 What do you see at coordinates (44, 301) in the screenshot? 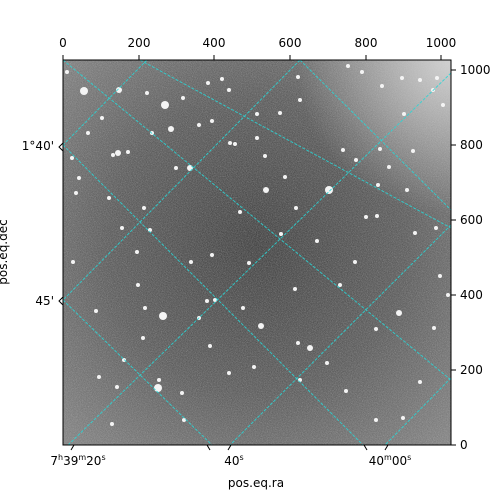
I see `left-tick-label: 45'` at bounding box center [44, 301].